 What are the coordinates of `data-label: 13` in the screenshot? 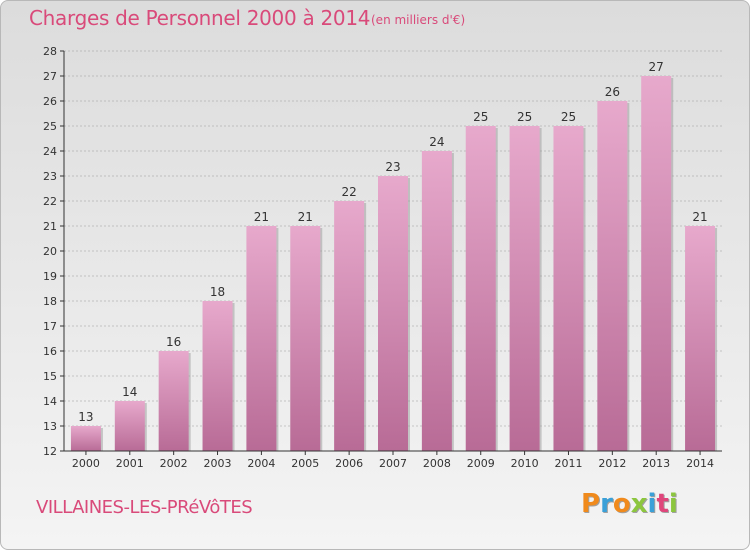 It's located at (85, 417).